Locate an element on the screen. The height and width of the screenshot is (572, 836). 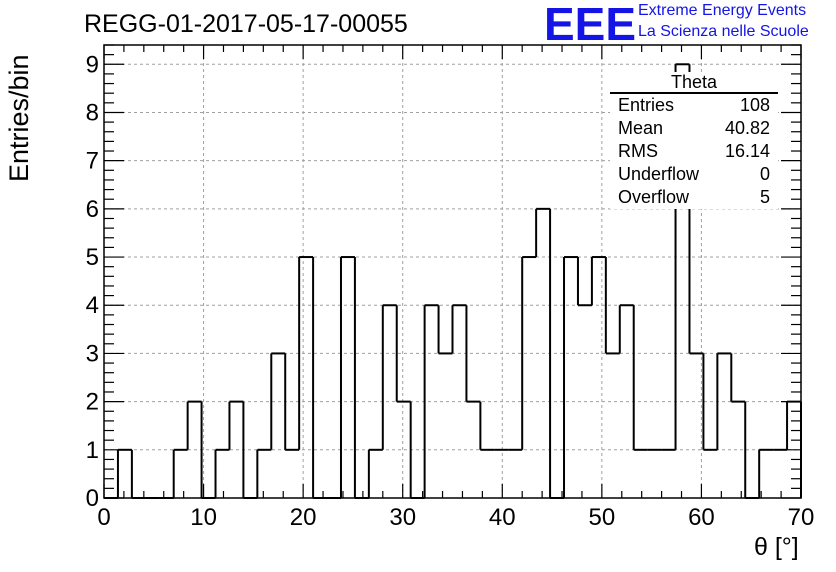
stats-label: Mean is located at coordinates (641, 128).